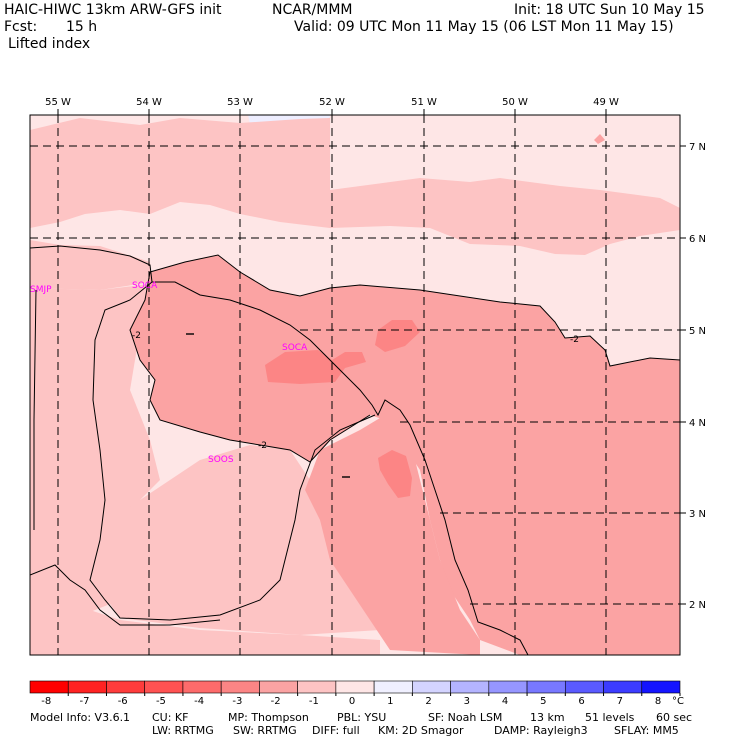 The width and height of the screenshot is (740, 740). I want to click on cumulus-scheme: CU: KF, so click(170, 717).